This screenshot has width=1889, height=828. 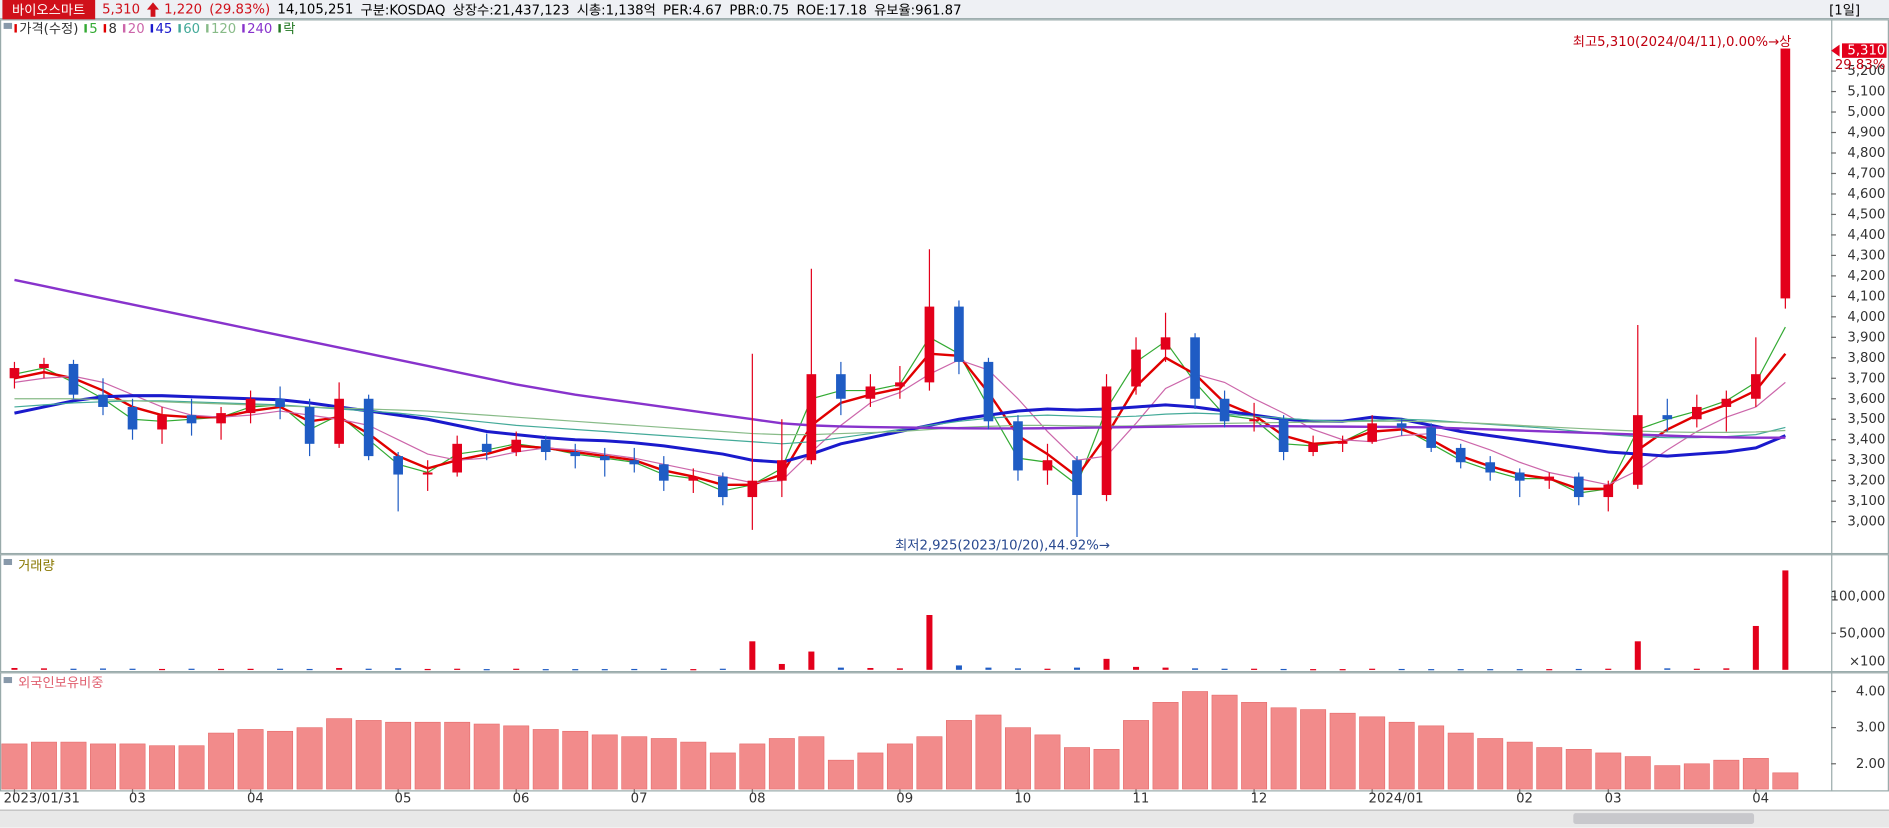 What do you see at coordinates (1866, 235) in the screenshot?
I see `y-tick-label: 4,400` at bounding box center [1866, 235].